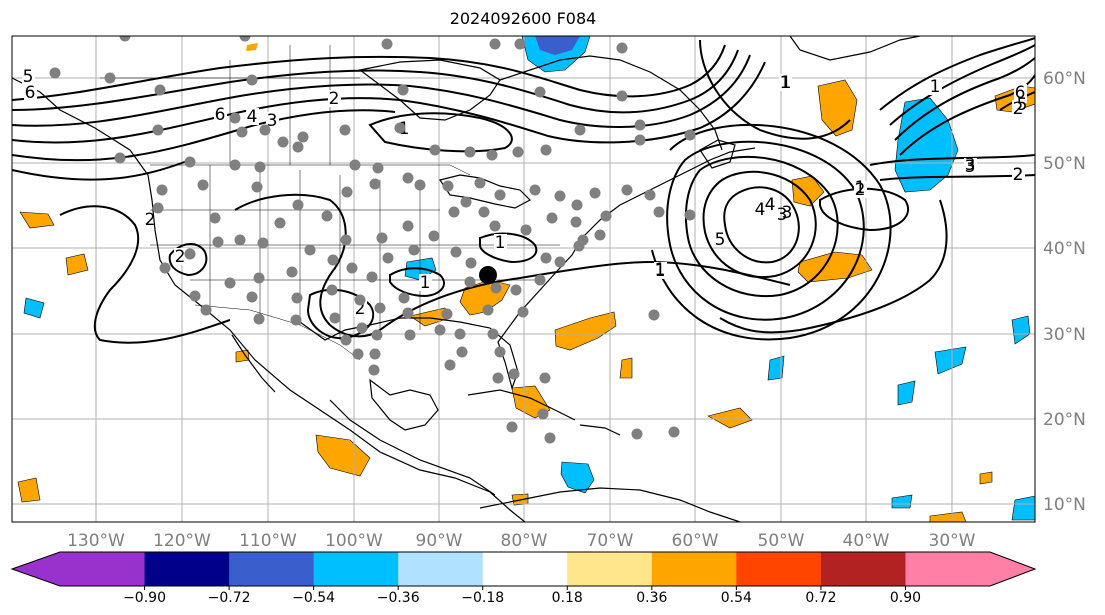 The width and height of the screenshot is (1105, 615). What do you see at coordinates (482, 598) in the screenshot?
I see `colorbar-tick-label: −0.18` at bounding box center [482, 598].